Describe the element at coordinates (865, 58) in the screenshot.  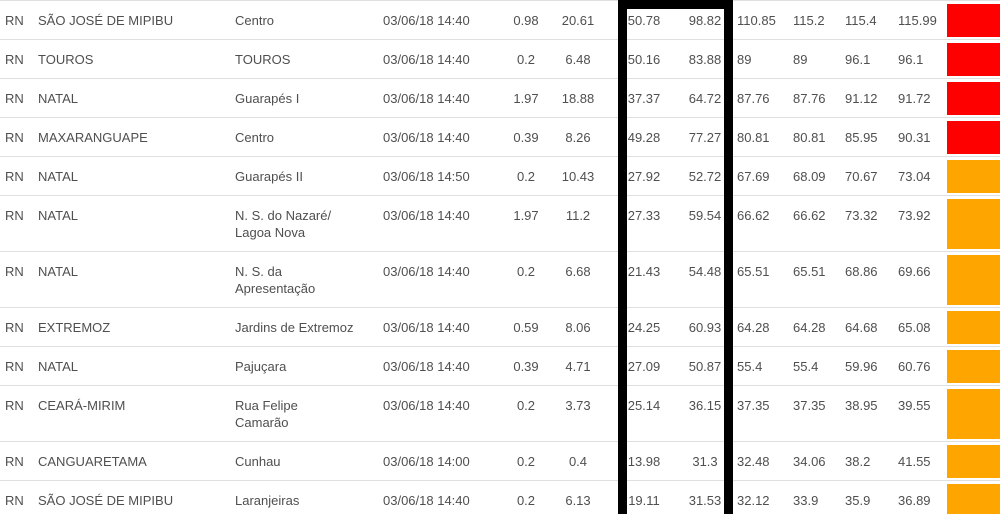
I see `value-cell-7: 96.1` at that location.